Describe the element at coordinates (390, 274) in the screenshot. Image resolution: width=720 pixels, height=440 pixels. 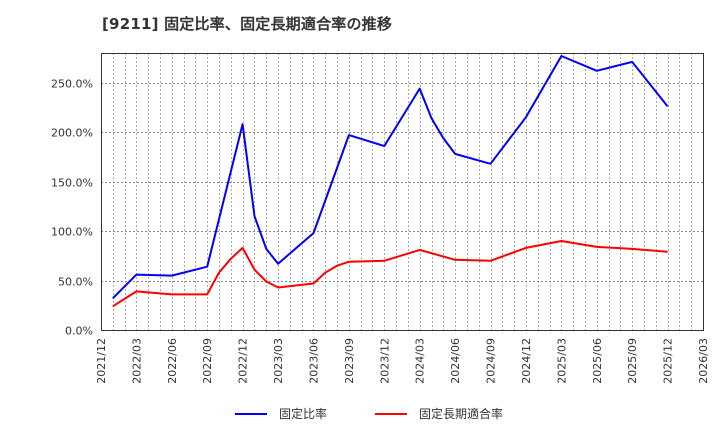
I see `series-fixed-long-term-ratio-line` at that location.